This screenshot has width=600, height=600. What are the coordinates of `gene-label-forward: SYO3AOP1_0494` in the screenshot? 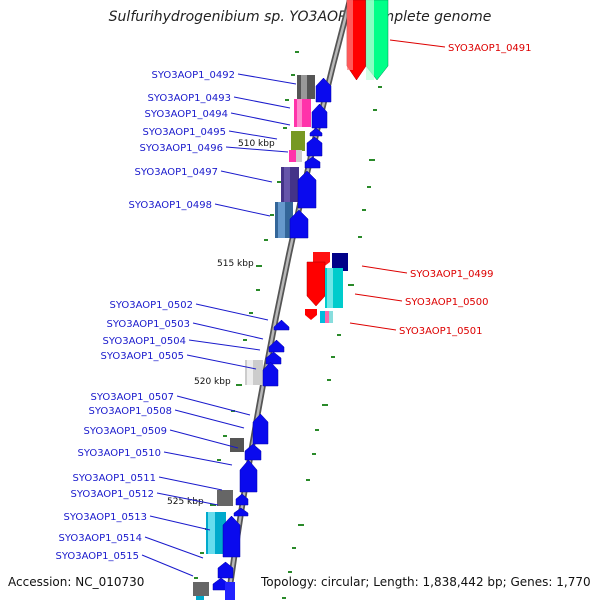 It's located at (186, 114).